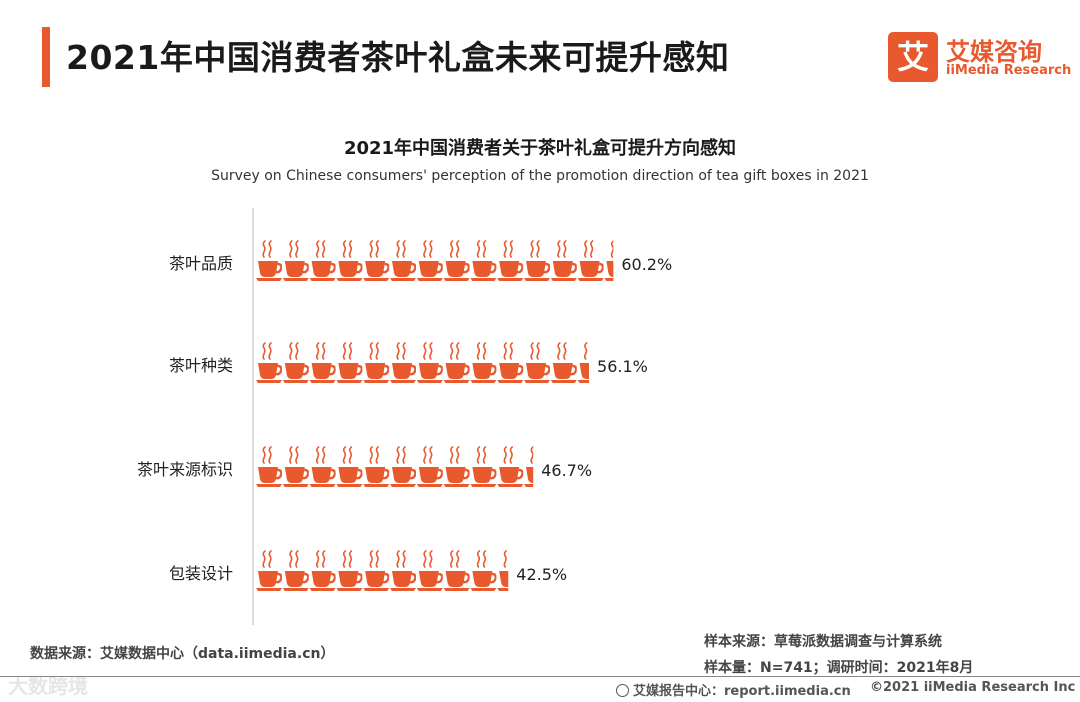 The image size is (1080, 702). I want to click on value-label: 56.1%, so click(622, 366).